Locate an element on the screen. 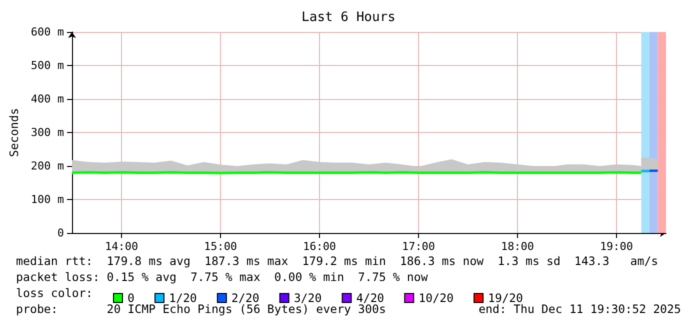 This screenshot has width=697, height=321. text: probe: 20 ICMP Echo Pings (56 Bytes) every 300s is located at coordinates (201, 309).